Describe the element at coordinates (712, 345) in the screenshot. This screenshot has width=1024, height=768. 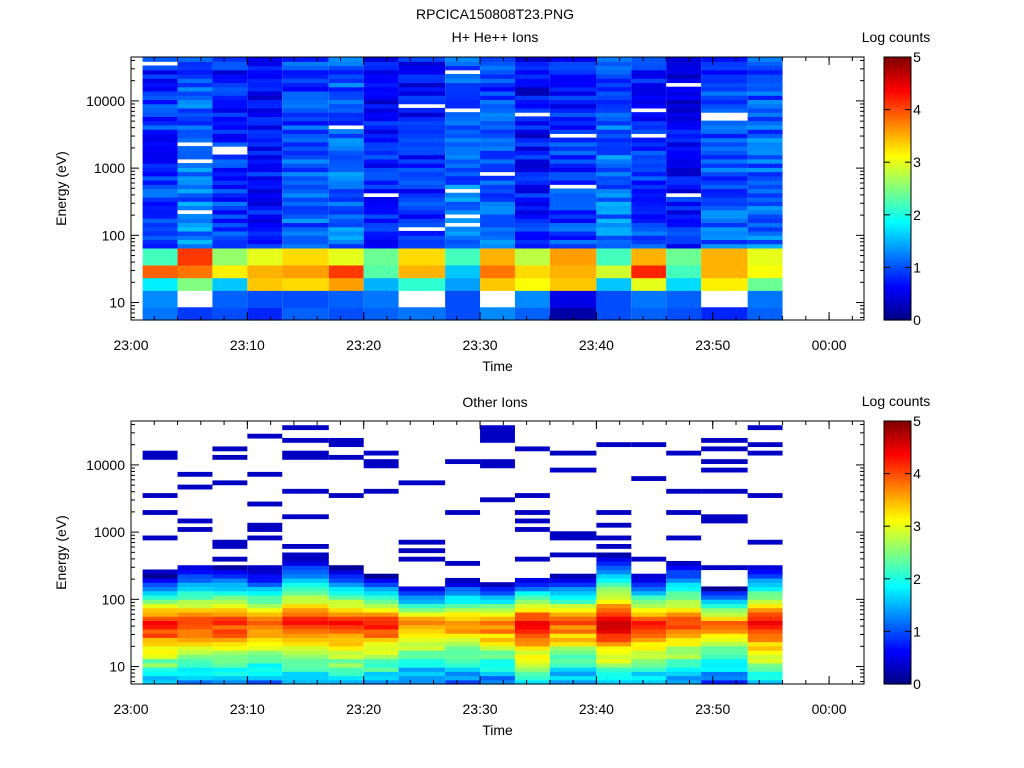
I see `x-tick-label: 23:50` at that location.